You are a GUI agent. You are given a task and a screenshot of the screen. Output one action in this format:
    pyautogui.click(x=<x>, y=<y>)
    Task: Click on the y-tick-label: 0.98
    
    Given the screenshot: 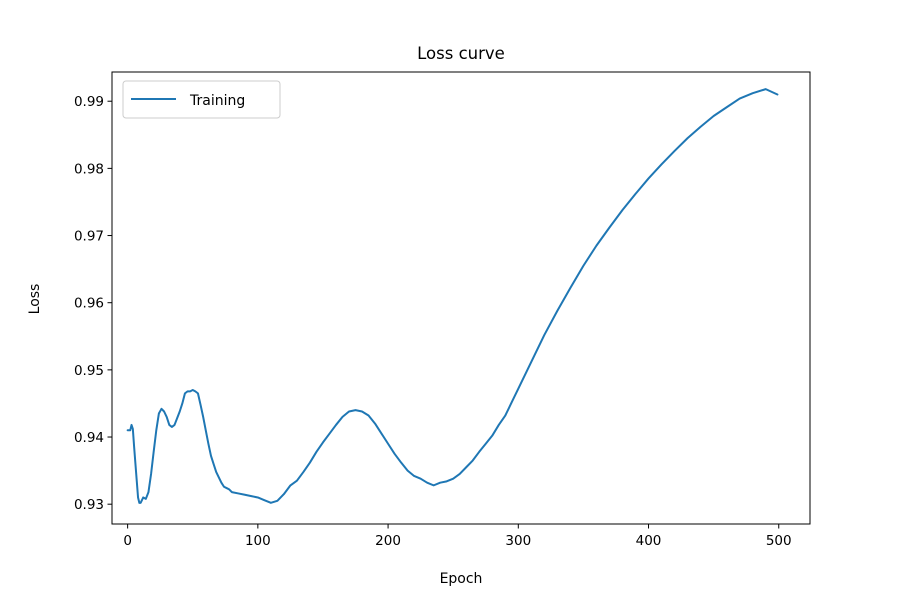 What is the action you would take?
    pyautogui.click(x=89, y=169)
    